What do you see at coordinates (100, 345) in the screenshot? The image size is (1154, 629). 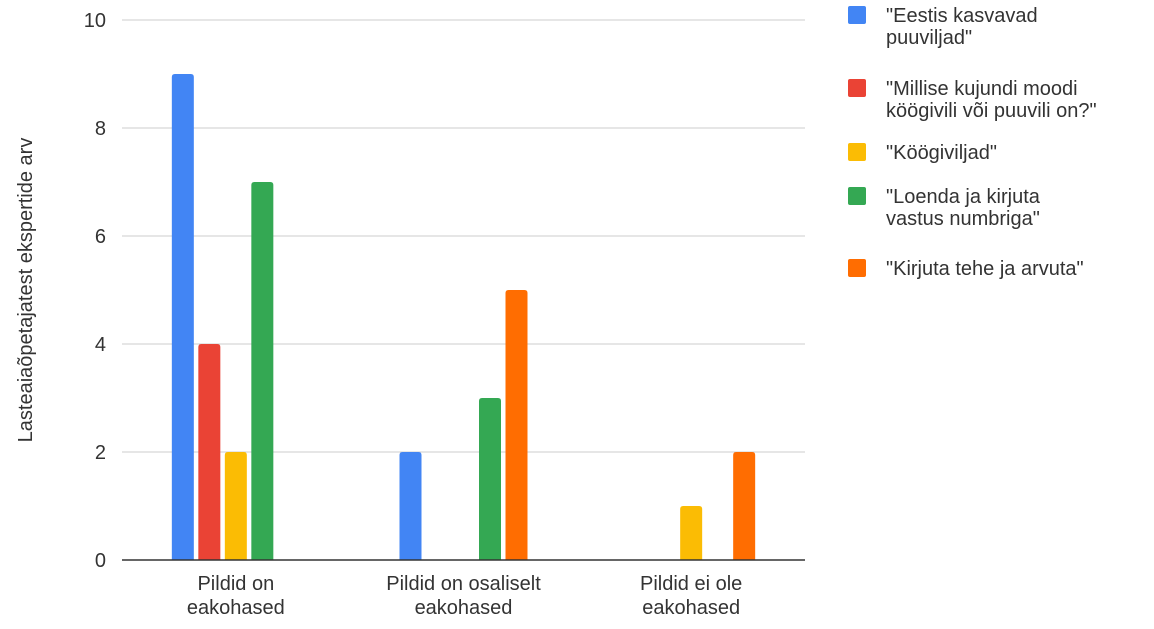 I see `y-tick-label: 4` at bounding box center [100, 345].